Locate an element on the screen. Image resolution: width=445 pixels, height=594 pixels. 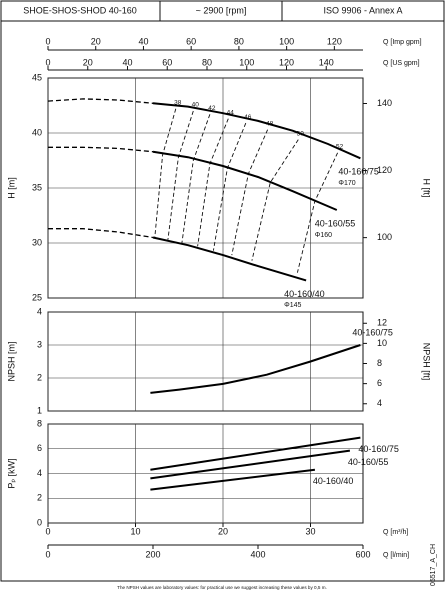
y2-tick-label: 140 is located at coordinates (384, 103).